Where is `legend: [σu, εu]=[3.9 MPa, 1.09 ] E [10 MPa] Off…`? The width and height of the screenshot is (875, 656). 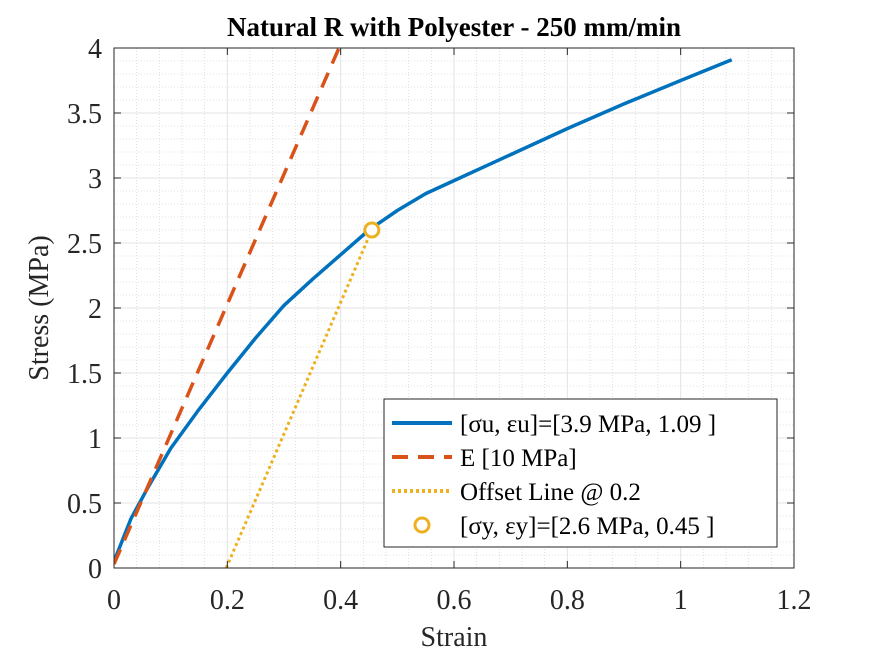
legend: [σu, εu]=[3.9 MPa, 1.09 ] E [10 MPa] Off… is located at coordinates (580, 473).